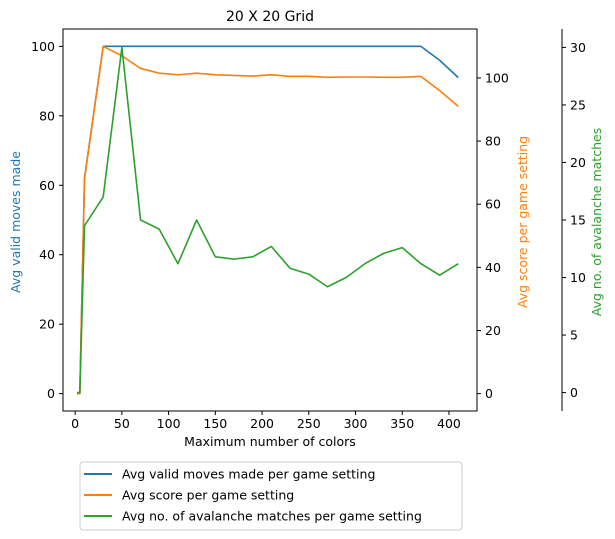  What do you see at coordinates (356, 423) in the screenshot?
I see `x-tick-label: 300` at bounding box center [356, 423].